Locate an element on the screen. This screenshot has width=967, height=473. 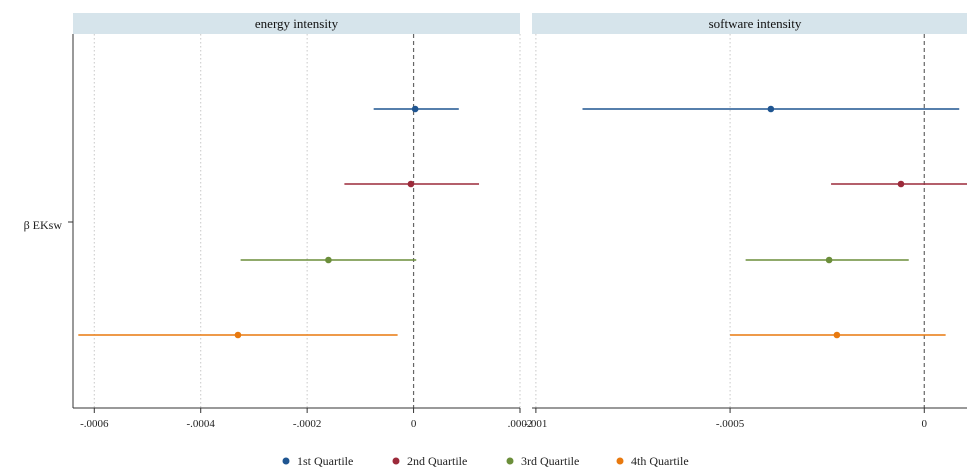
x-tick-label: .0002 is located at coordinates (520, 424).